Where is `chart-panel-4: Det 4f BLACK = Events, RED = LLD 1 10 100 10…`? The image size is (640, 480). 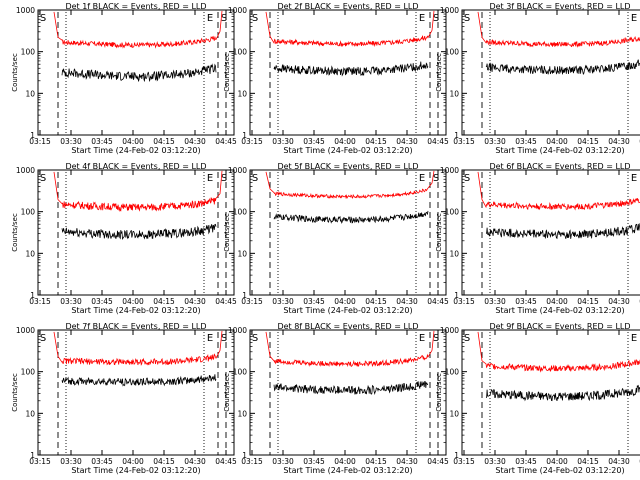
chart-panel-4: Det 4f BLACK = Events, RED = LLD 1 10 100 10… is located at coordinates (124, 238).